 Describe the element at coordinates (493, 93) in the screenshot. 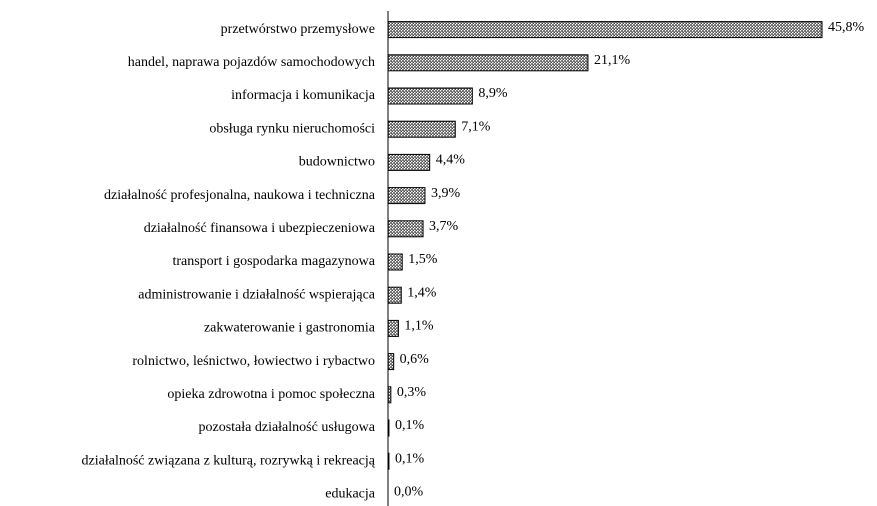

I see `value-label: 8,9%` at that location.